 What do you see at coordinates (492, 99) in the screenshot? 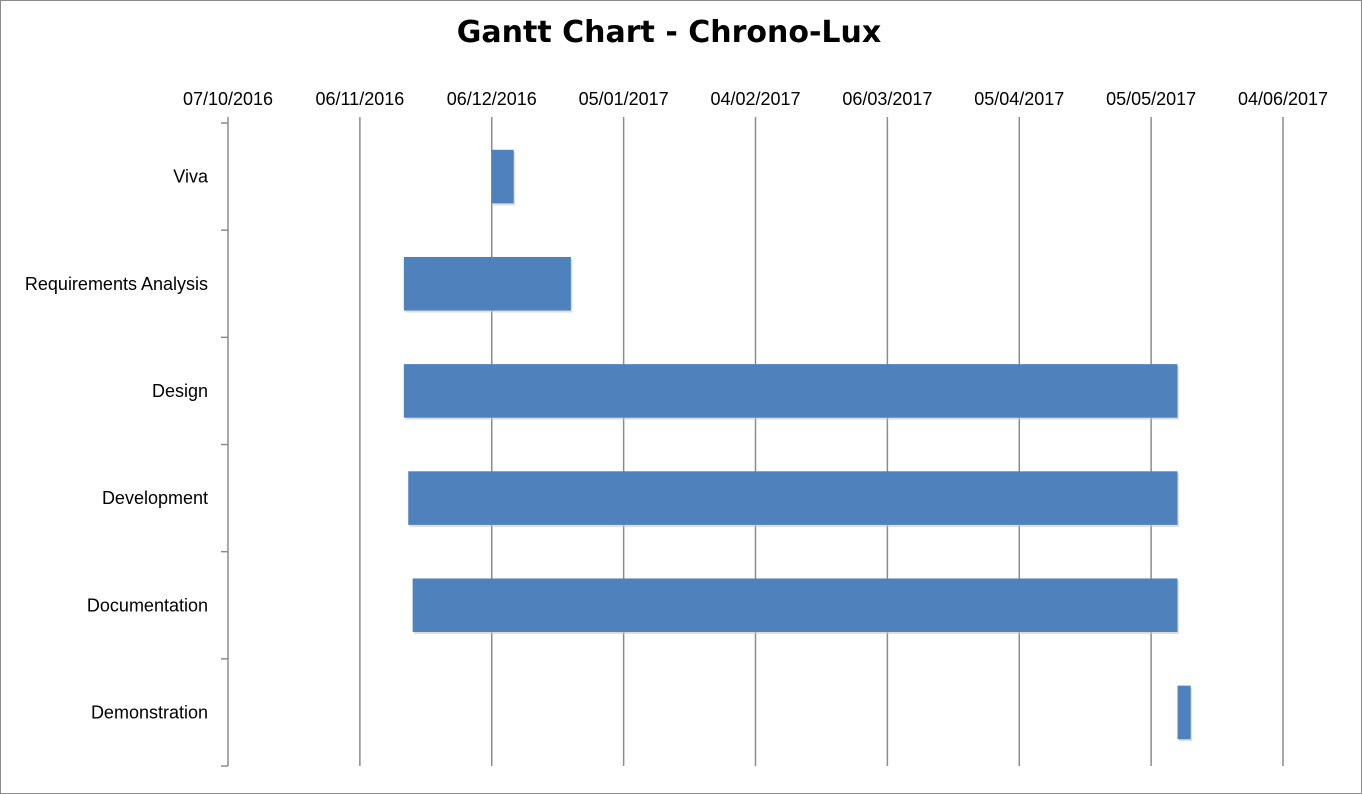
I see `x-tick-label: 06/12/2016` at bounding box center [492, 99].